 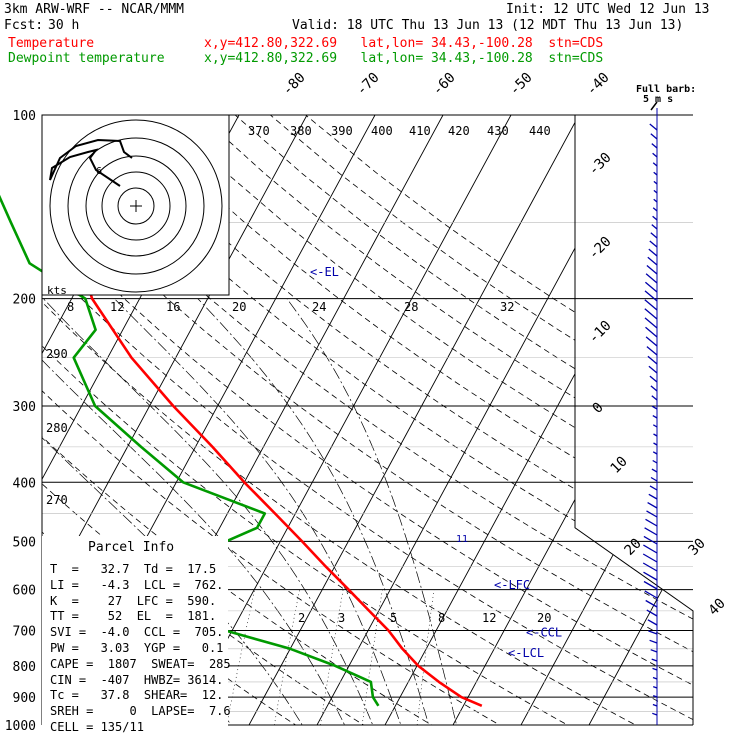 What do you see at coordinates (24, 483) in the screenshot?
I see `pressure-tick-label: 400` at bounding box center [24, 483].